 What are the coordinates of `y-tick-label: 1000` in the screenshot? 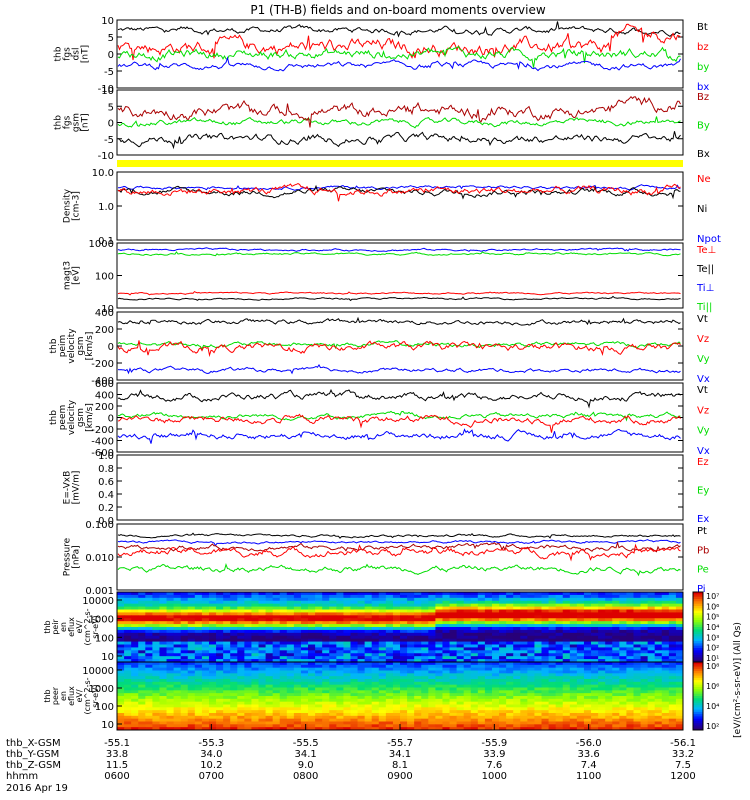 It's located at (101, 620).